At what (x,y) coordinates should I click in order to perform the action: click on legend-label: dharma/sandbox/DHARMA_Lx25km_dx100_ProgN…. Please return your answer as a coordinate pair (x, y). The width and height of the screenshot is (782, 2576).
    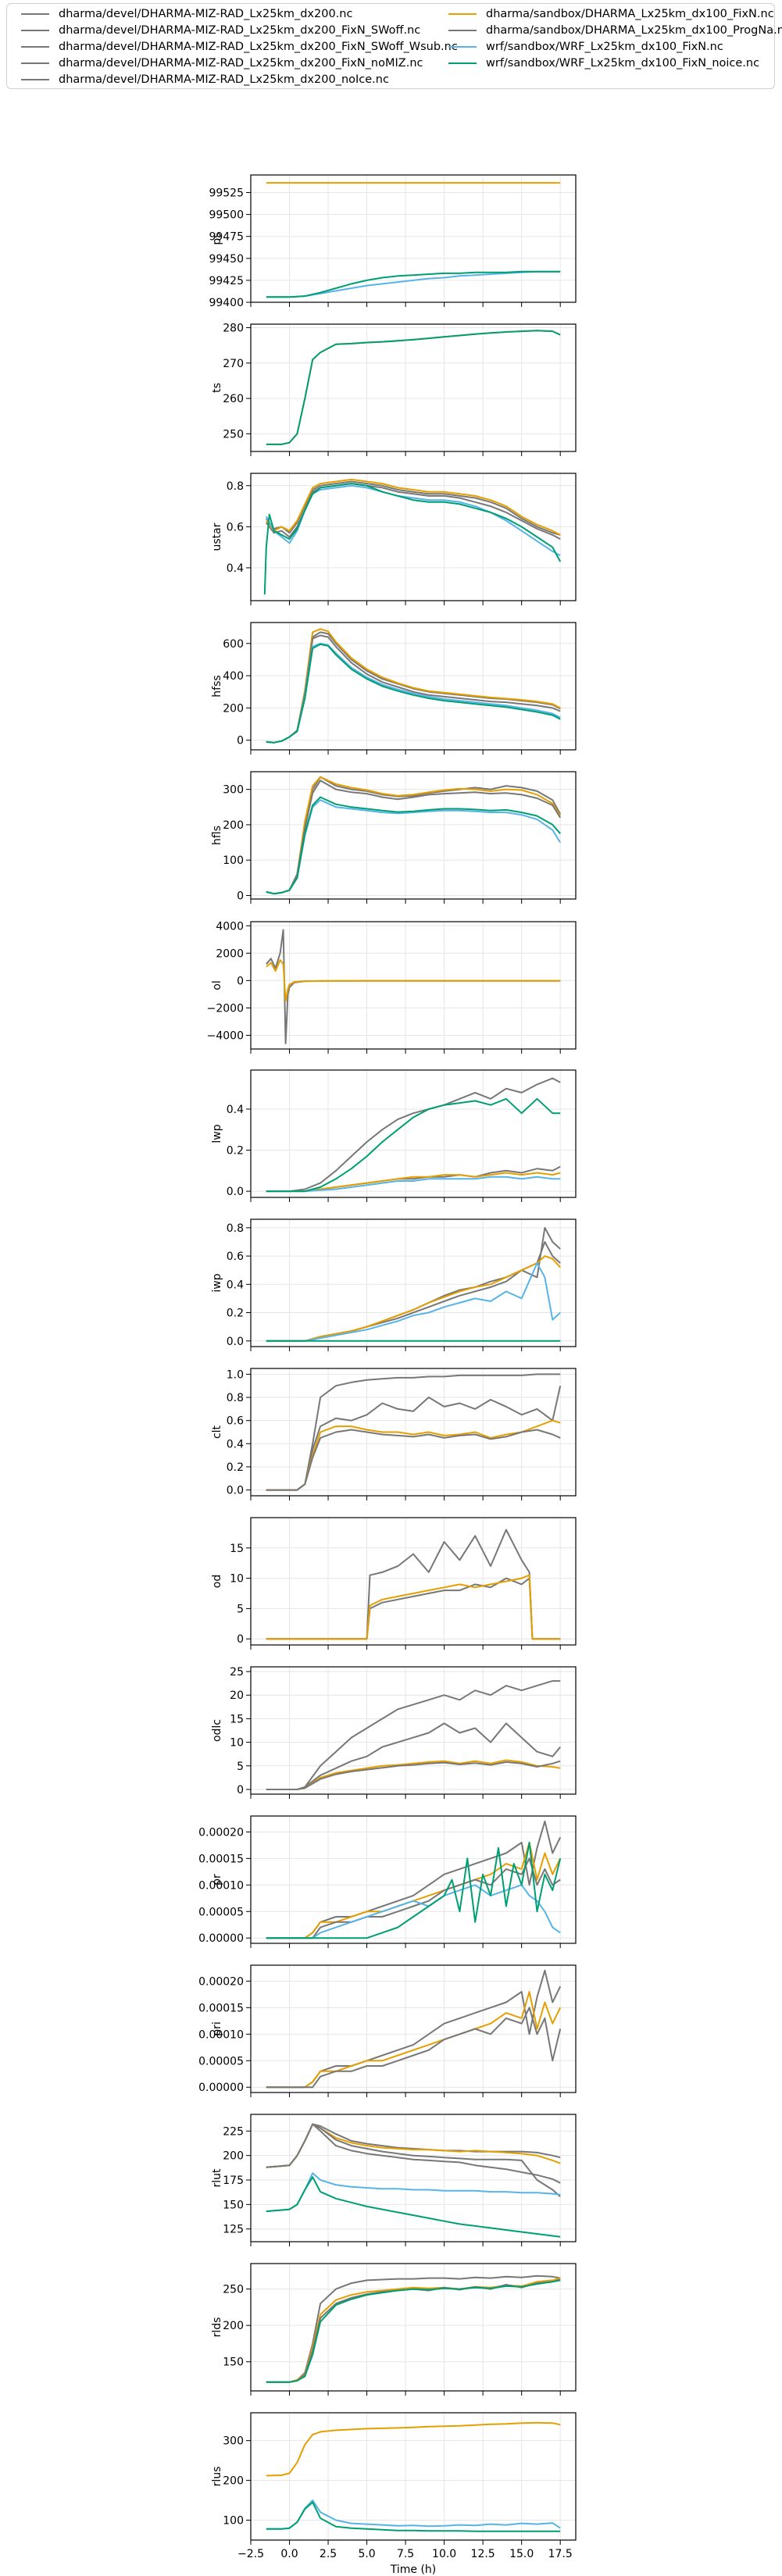
    Looking at the image, I should click on (634, 30).